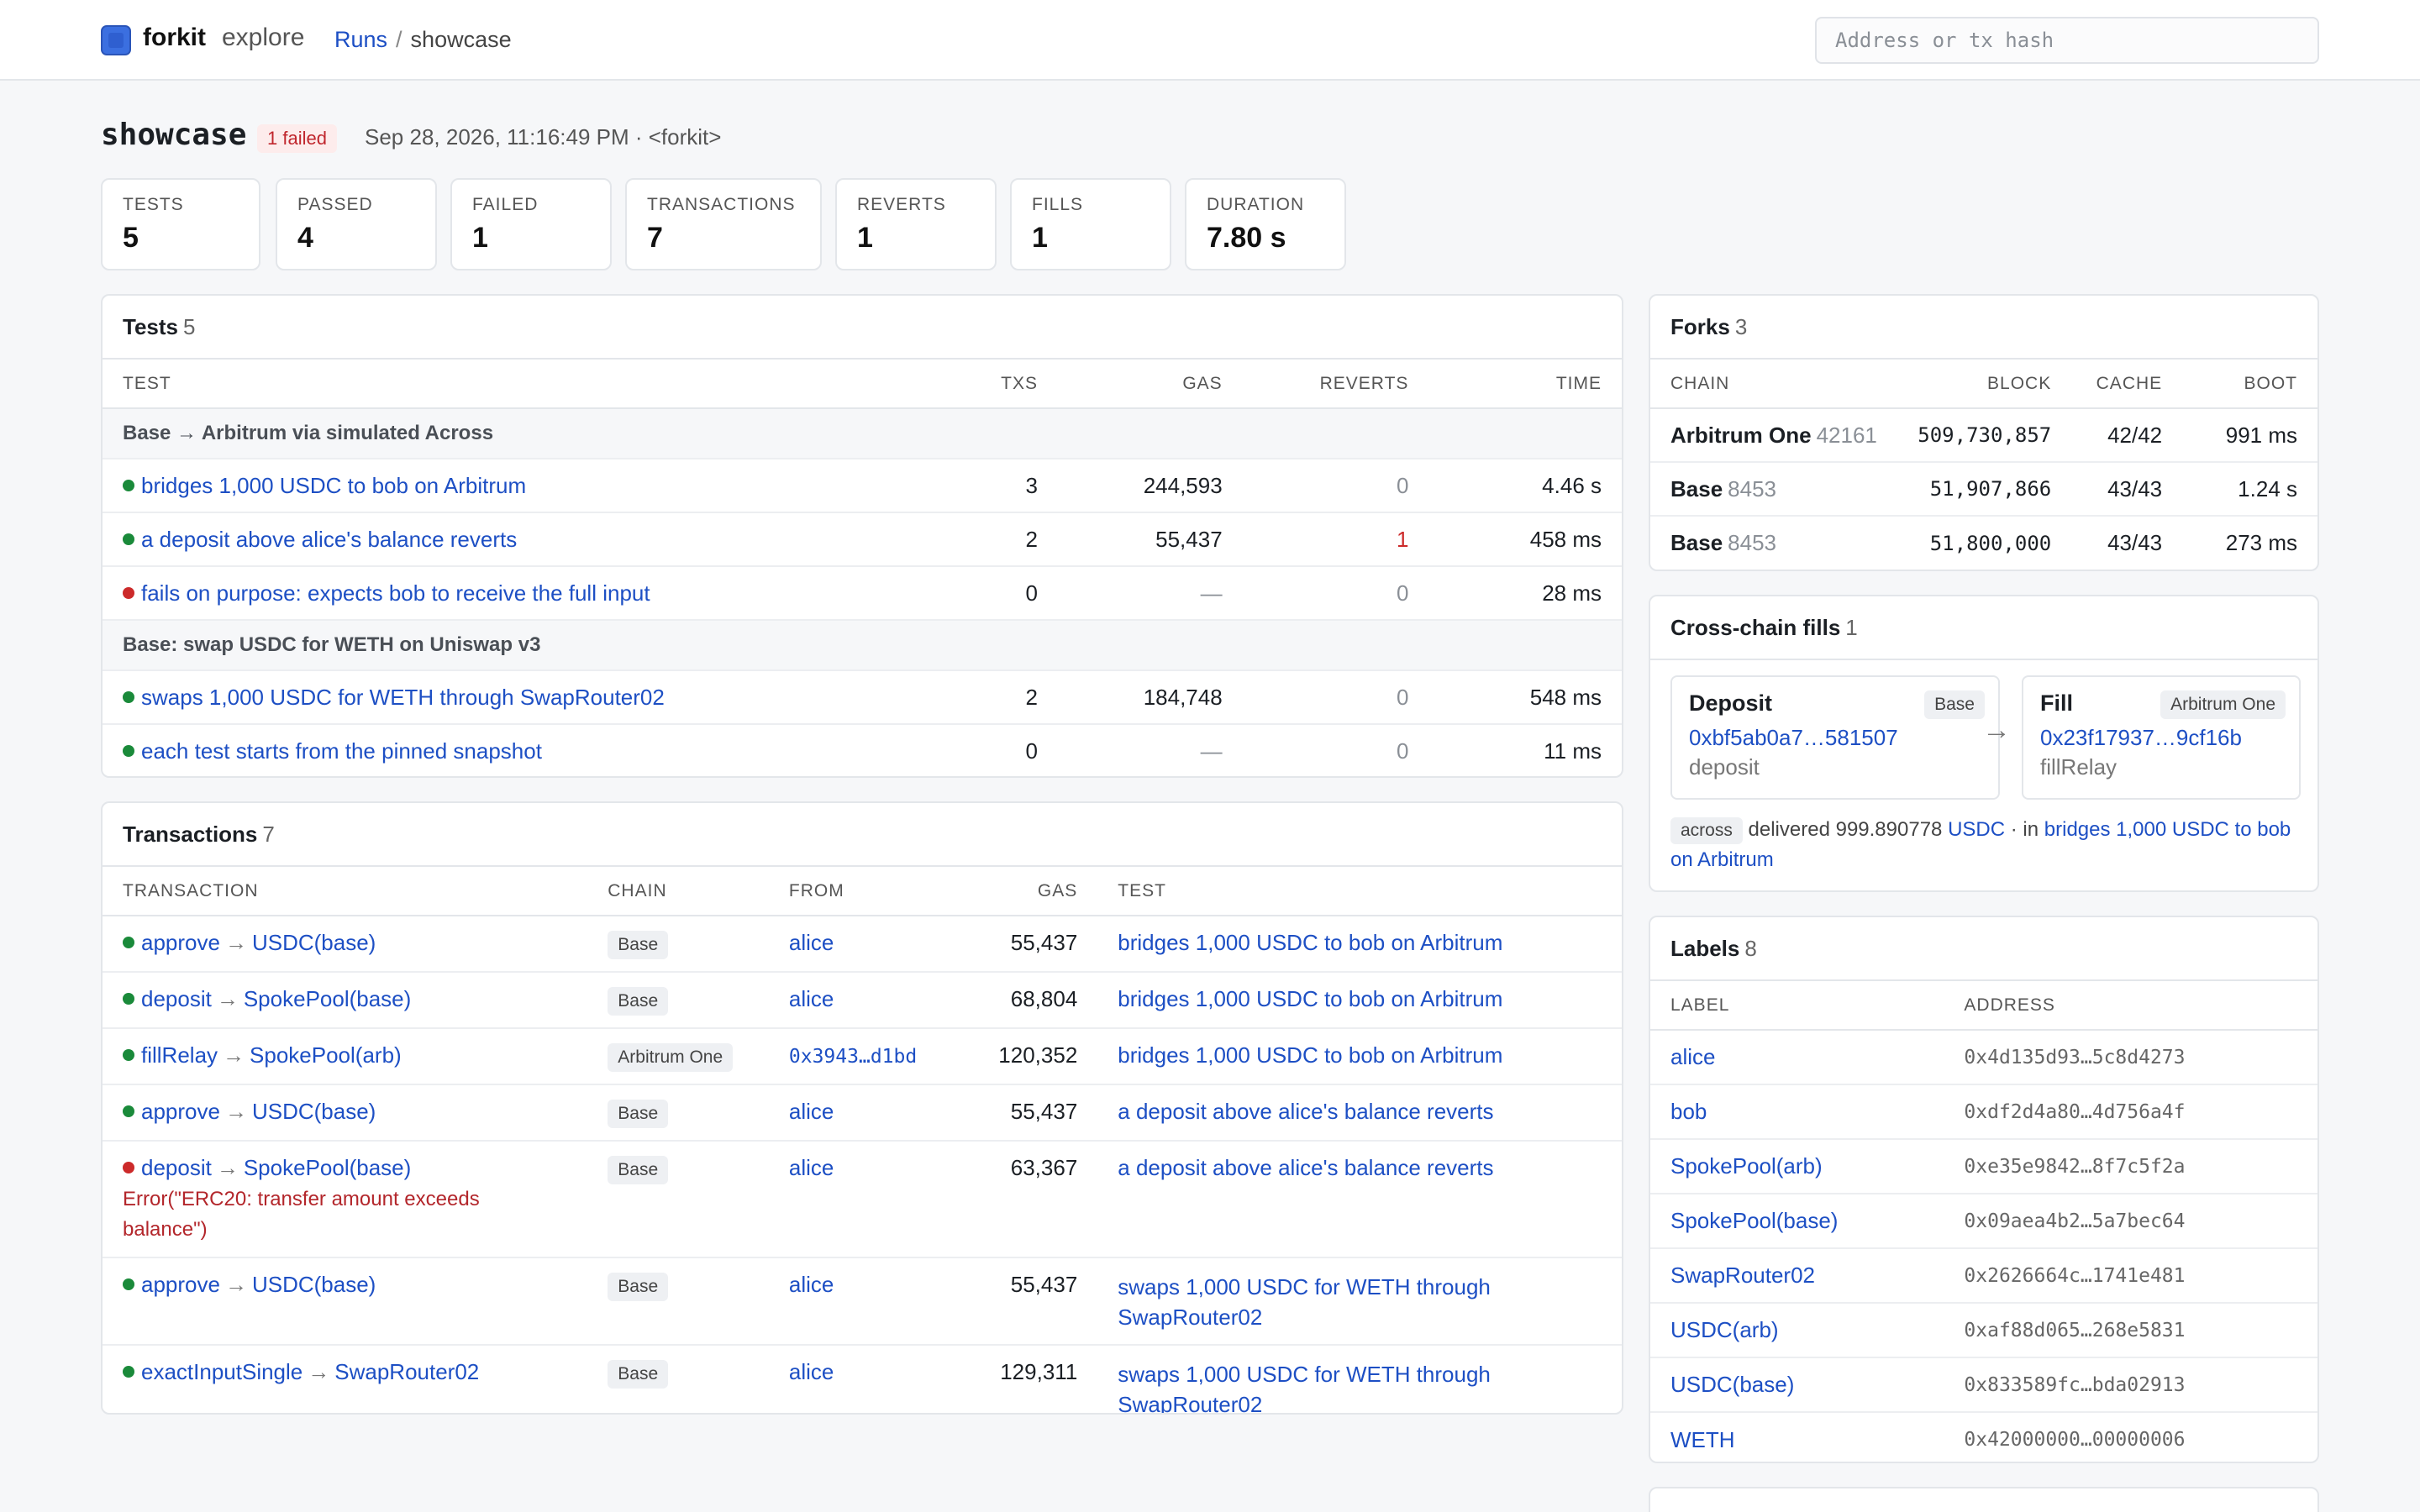  Describe the element at coordinates (174, 37) in the screenshot. I see `brand-name: forkit` at that location.